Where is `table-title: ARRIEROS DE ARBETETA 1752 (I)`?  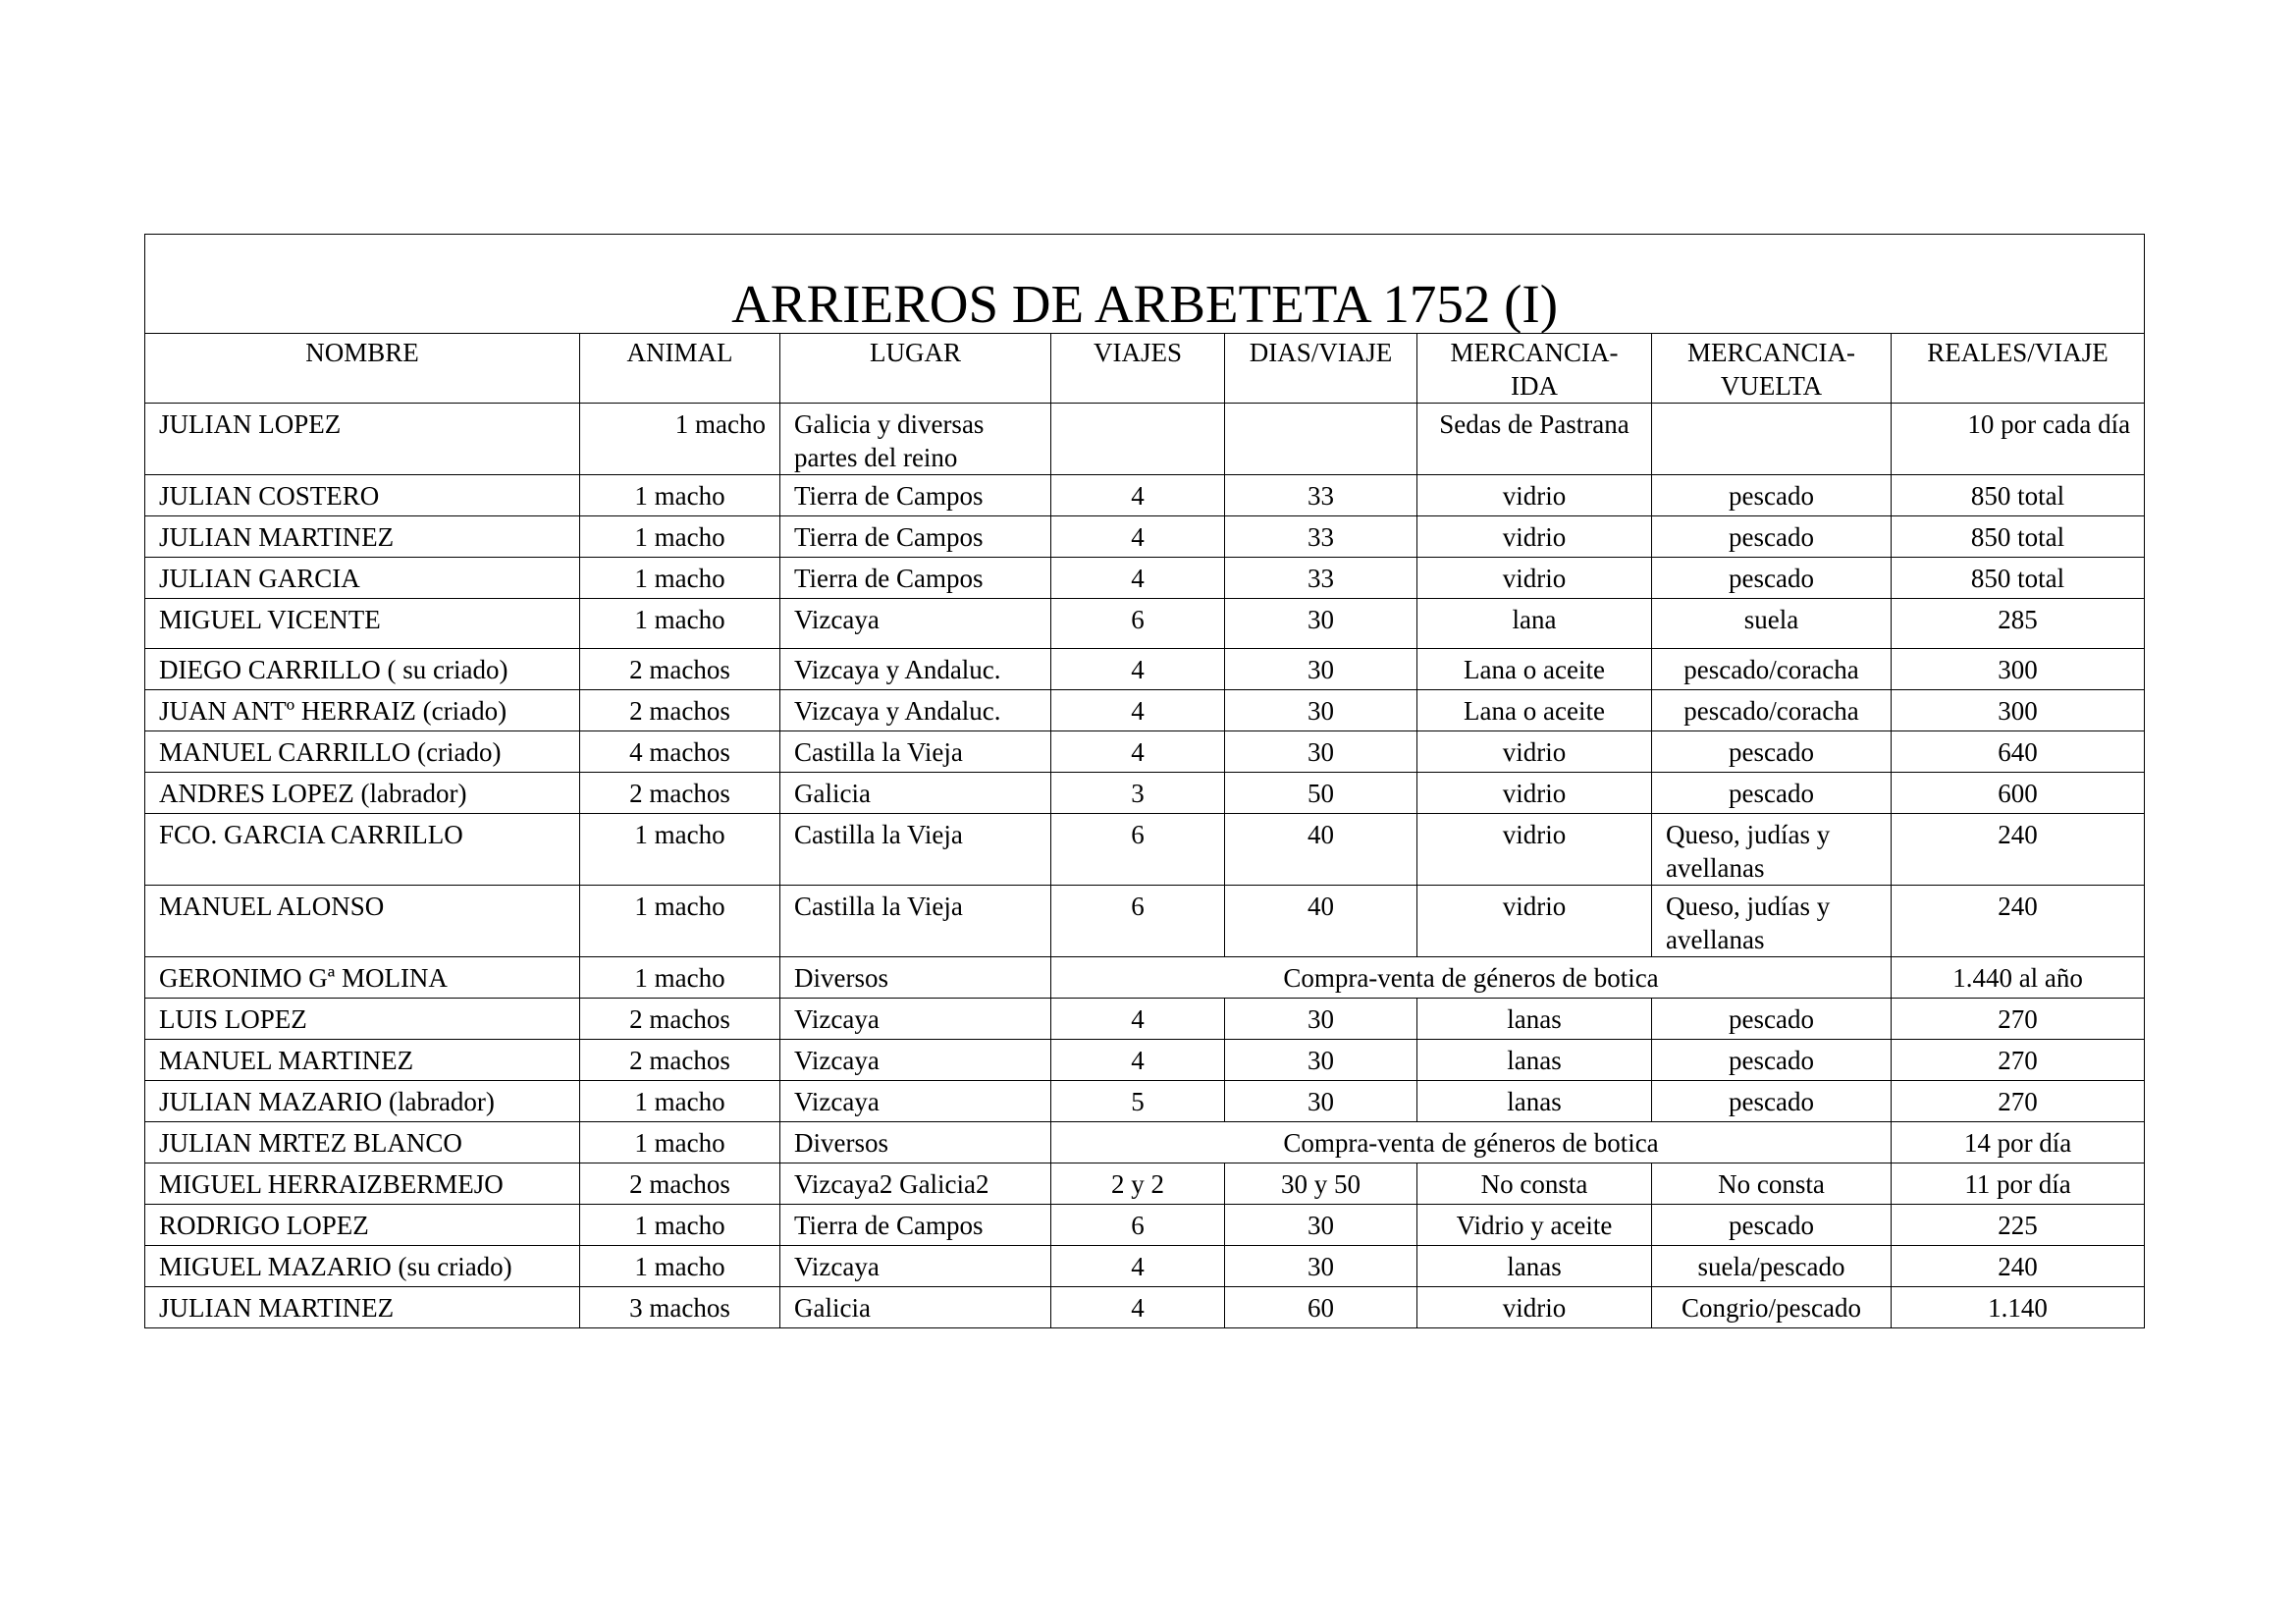
table-title: ARRIEROS DE ARBETETA 1752 (I) is located at coordinates (1144, 284).